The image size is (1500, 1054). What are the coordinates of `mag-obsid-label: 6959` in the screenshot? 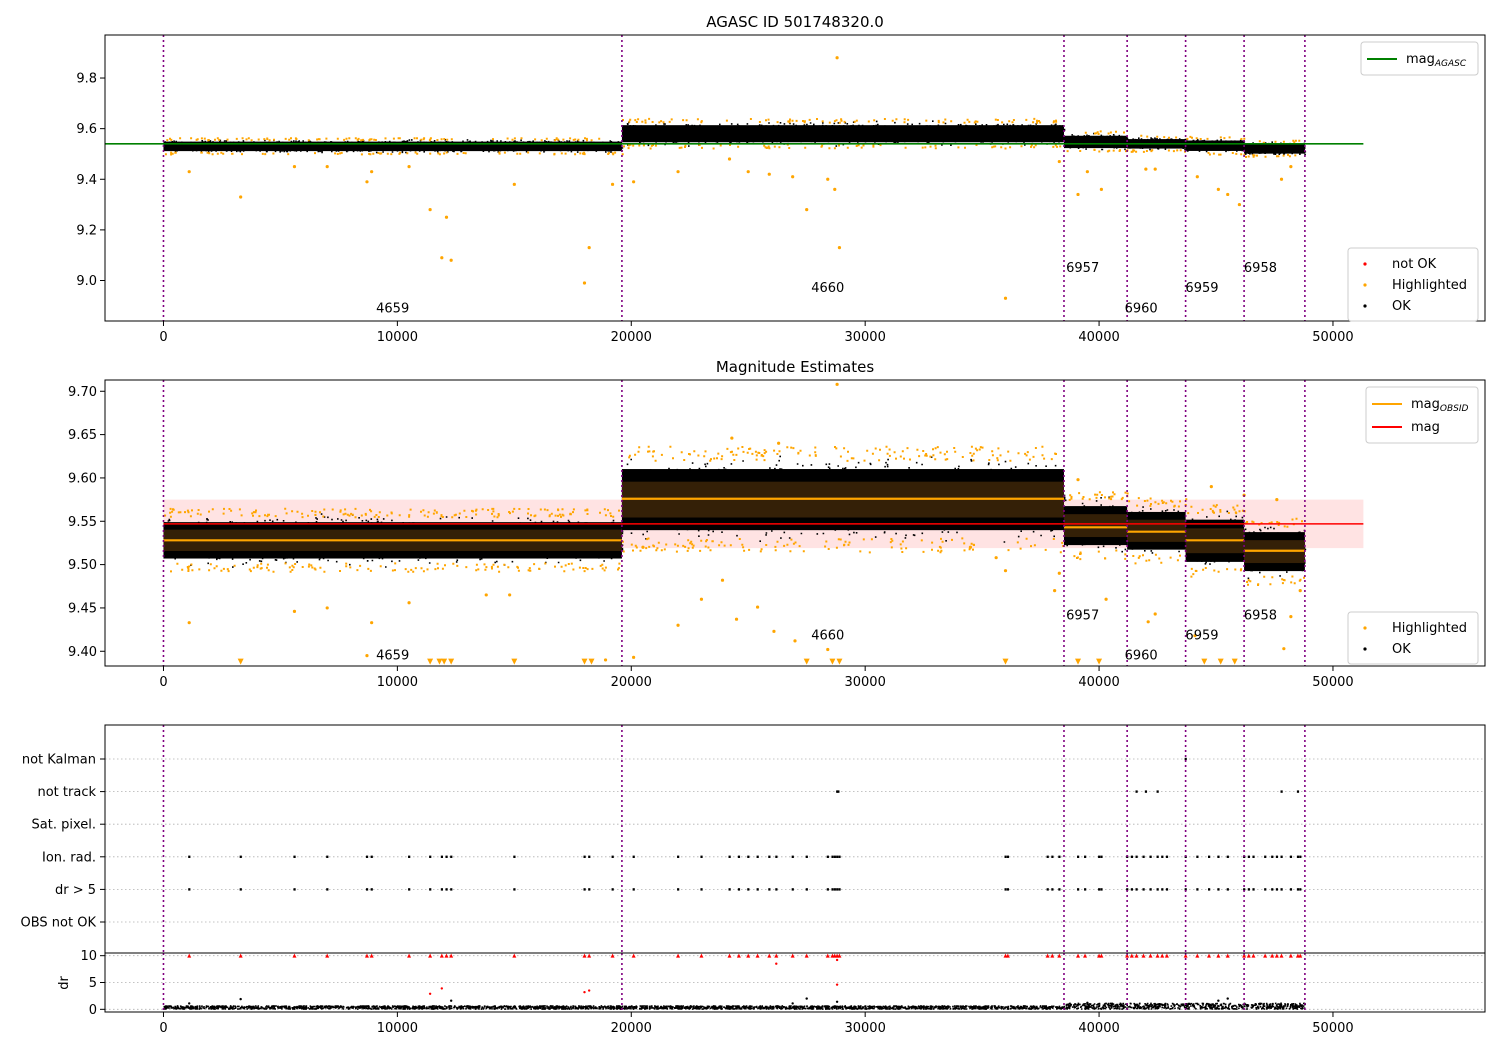 It's located at (1201, 636).